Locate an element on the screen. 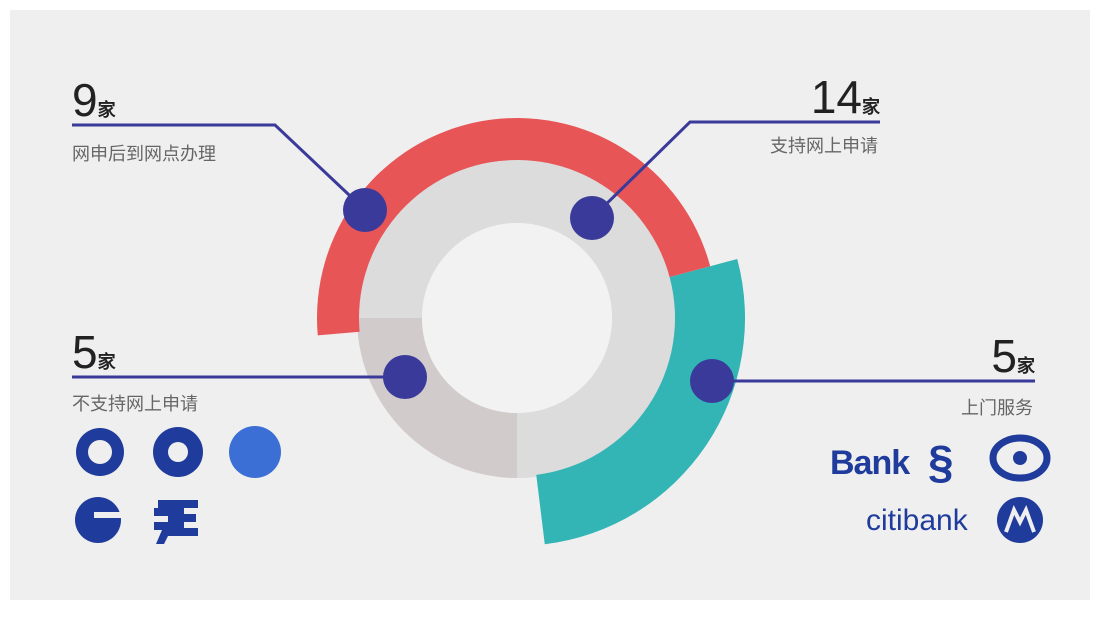 Image resolution: width=1100 pixels, height=620 pixels. item-value: 14家 is located at coordinates (846, 97).